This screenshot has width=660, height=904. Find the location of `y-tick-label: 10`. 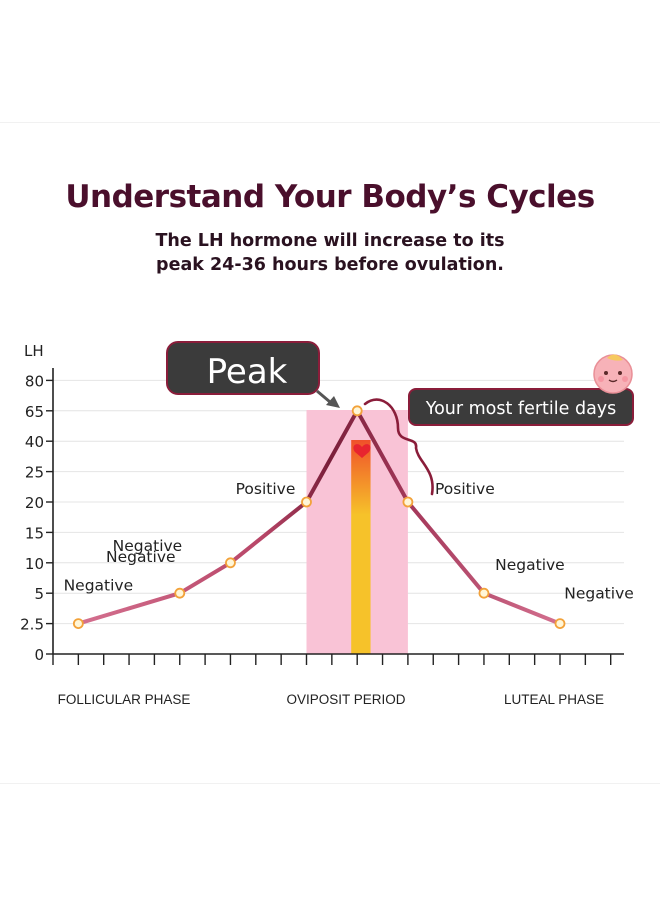

y-tick-label: 10 is located at coordinates (34, 564).